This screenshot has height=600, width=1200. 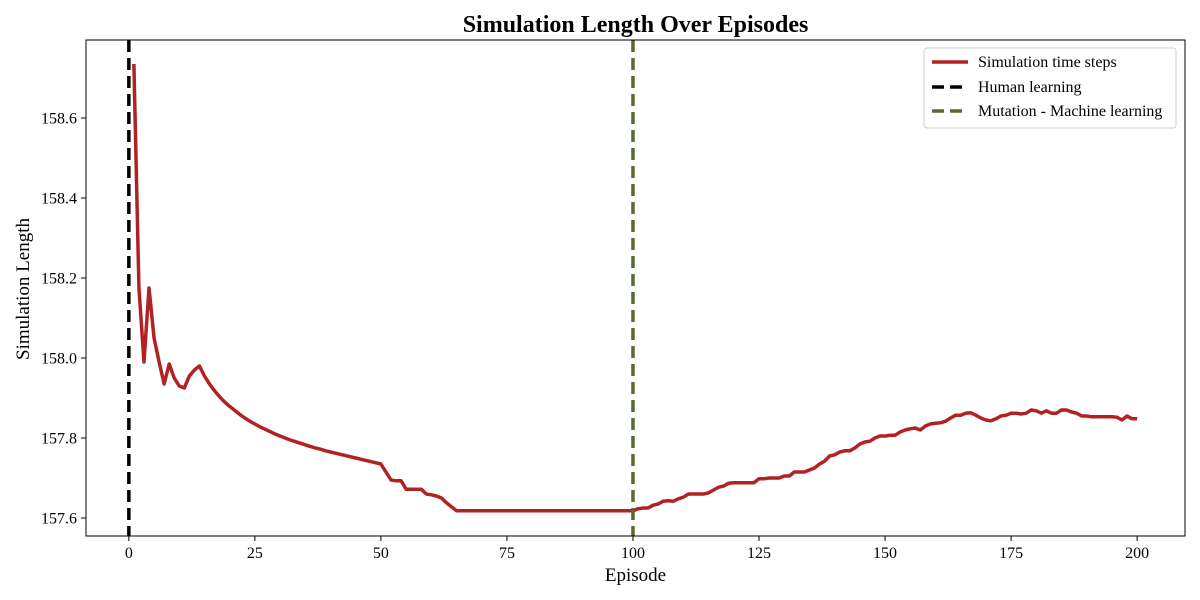 What do you see at coordinates (636, 25) in the screenshot?
I see `chart-title: Simulation Length Over Episodes` at bounding box center [636, 25].